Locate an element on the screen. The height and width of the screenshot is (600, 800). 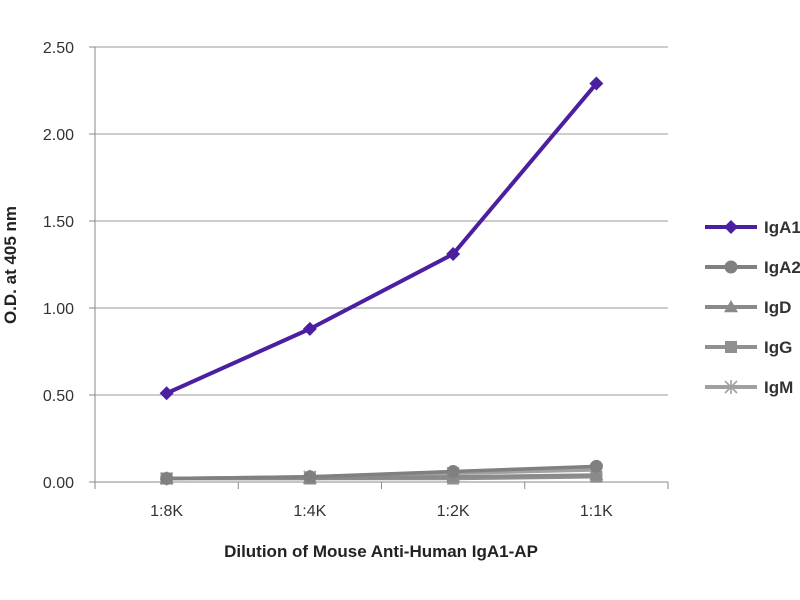
legend-label-igd: IgD is located at coordinates (777, 307).